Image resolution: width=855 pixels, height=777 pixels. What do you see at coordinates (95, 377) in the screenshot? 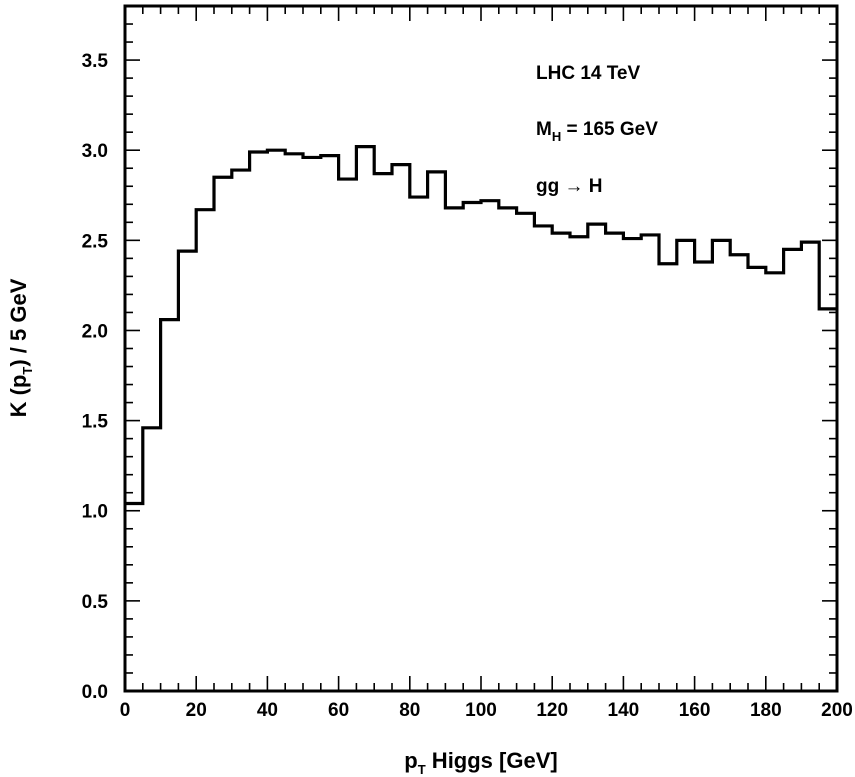
I see `y-tick-labels: 0.0 0.5 1.0 1.5 2.0 2.5 3.0 3.5` at bounding box center [95, 377].